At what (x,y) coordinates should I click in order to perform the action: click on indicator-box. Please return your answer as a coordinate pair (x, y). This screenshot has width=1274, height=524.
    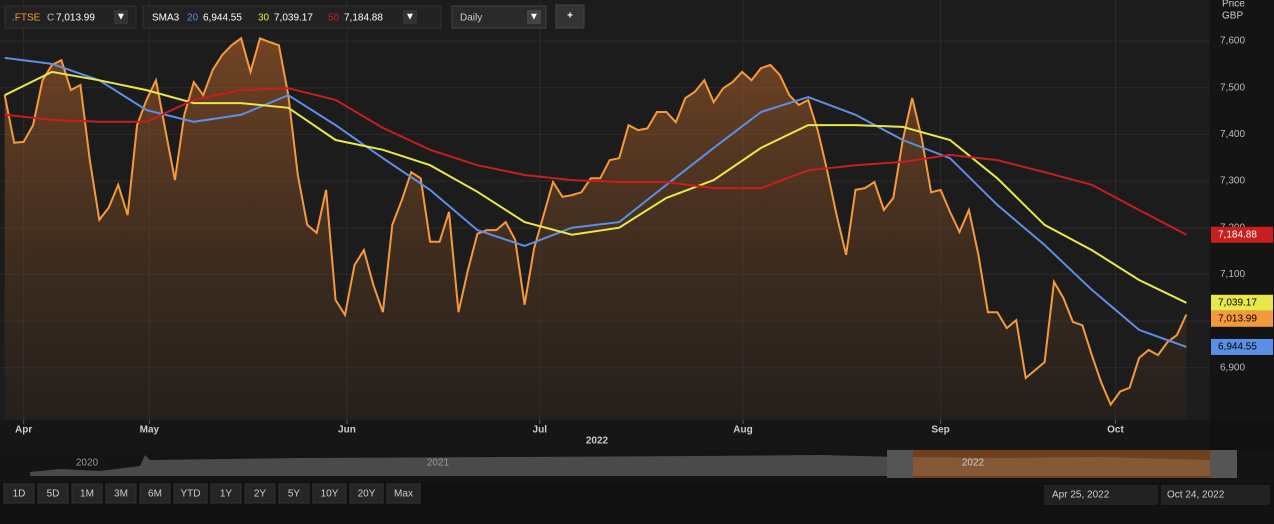
    Looking at the image, I should click on (292, 17).